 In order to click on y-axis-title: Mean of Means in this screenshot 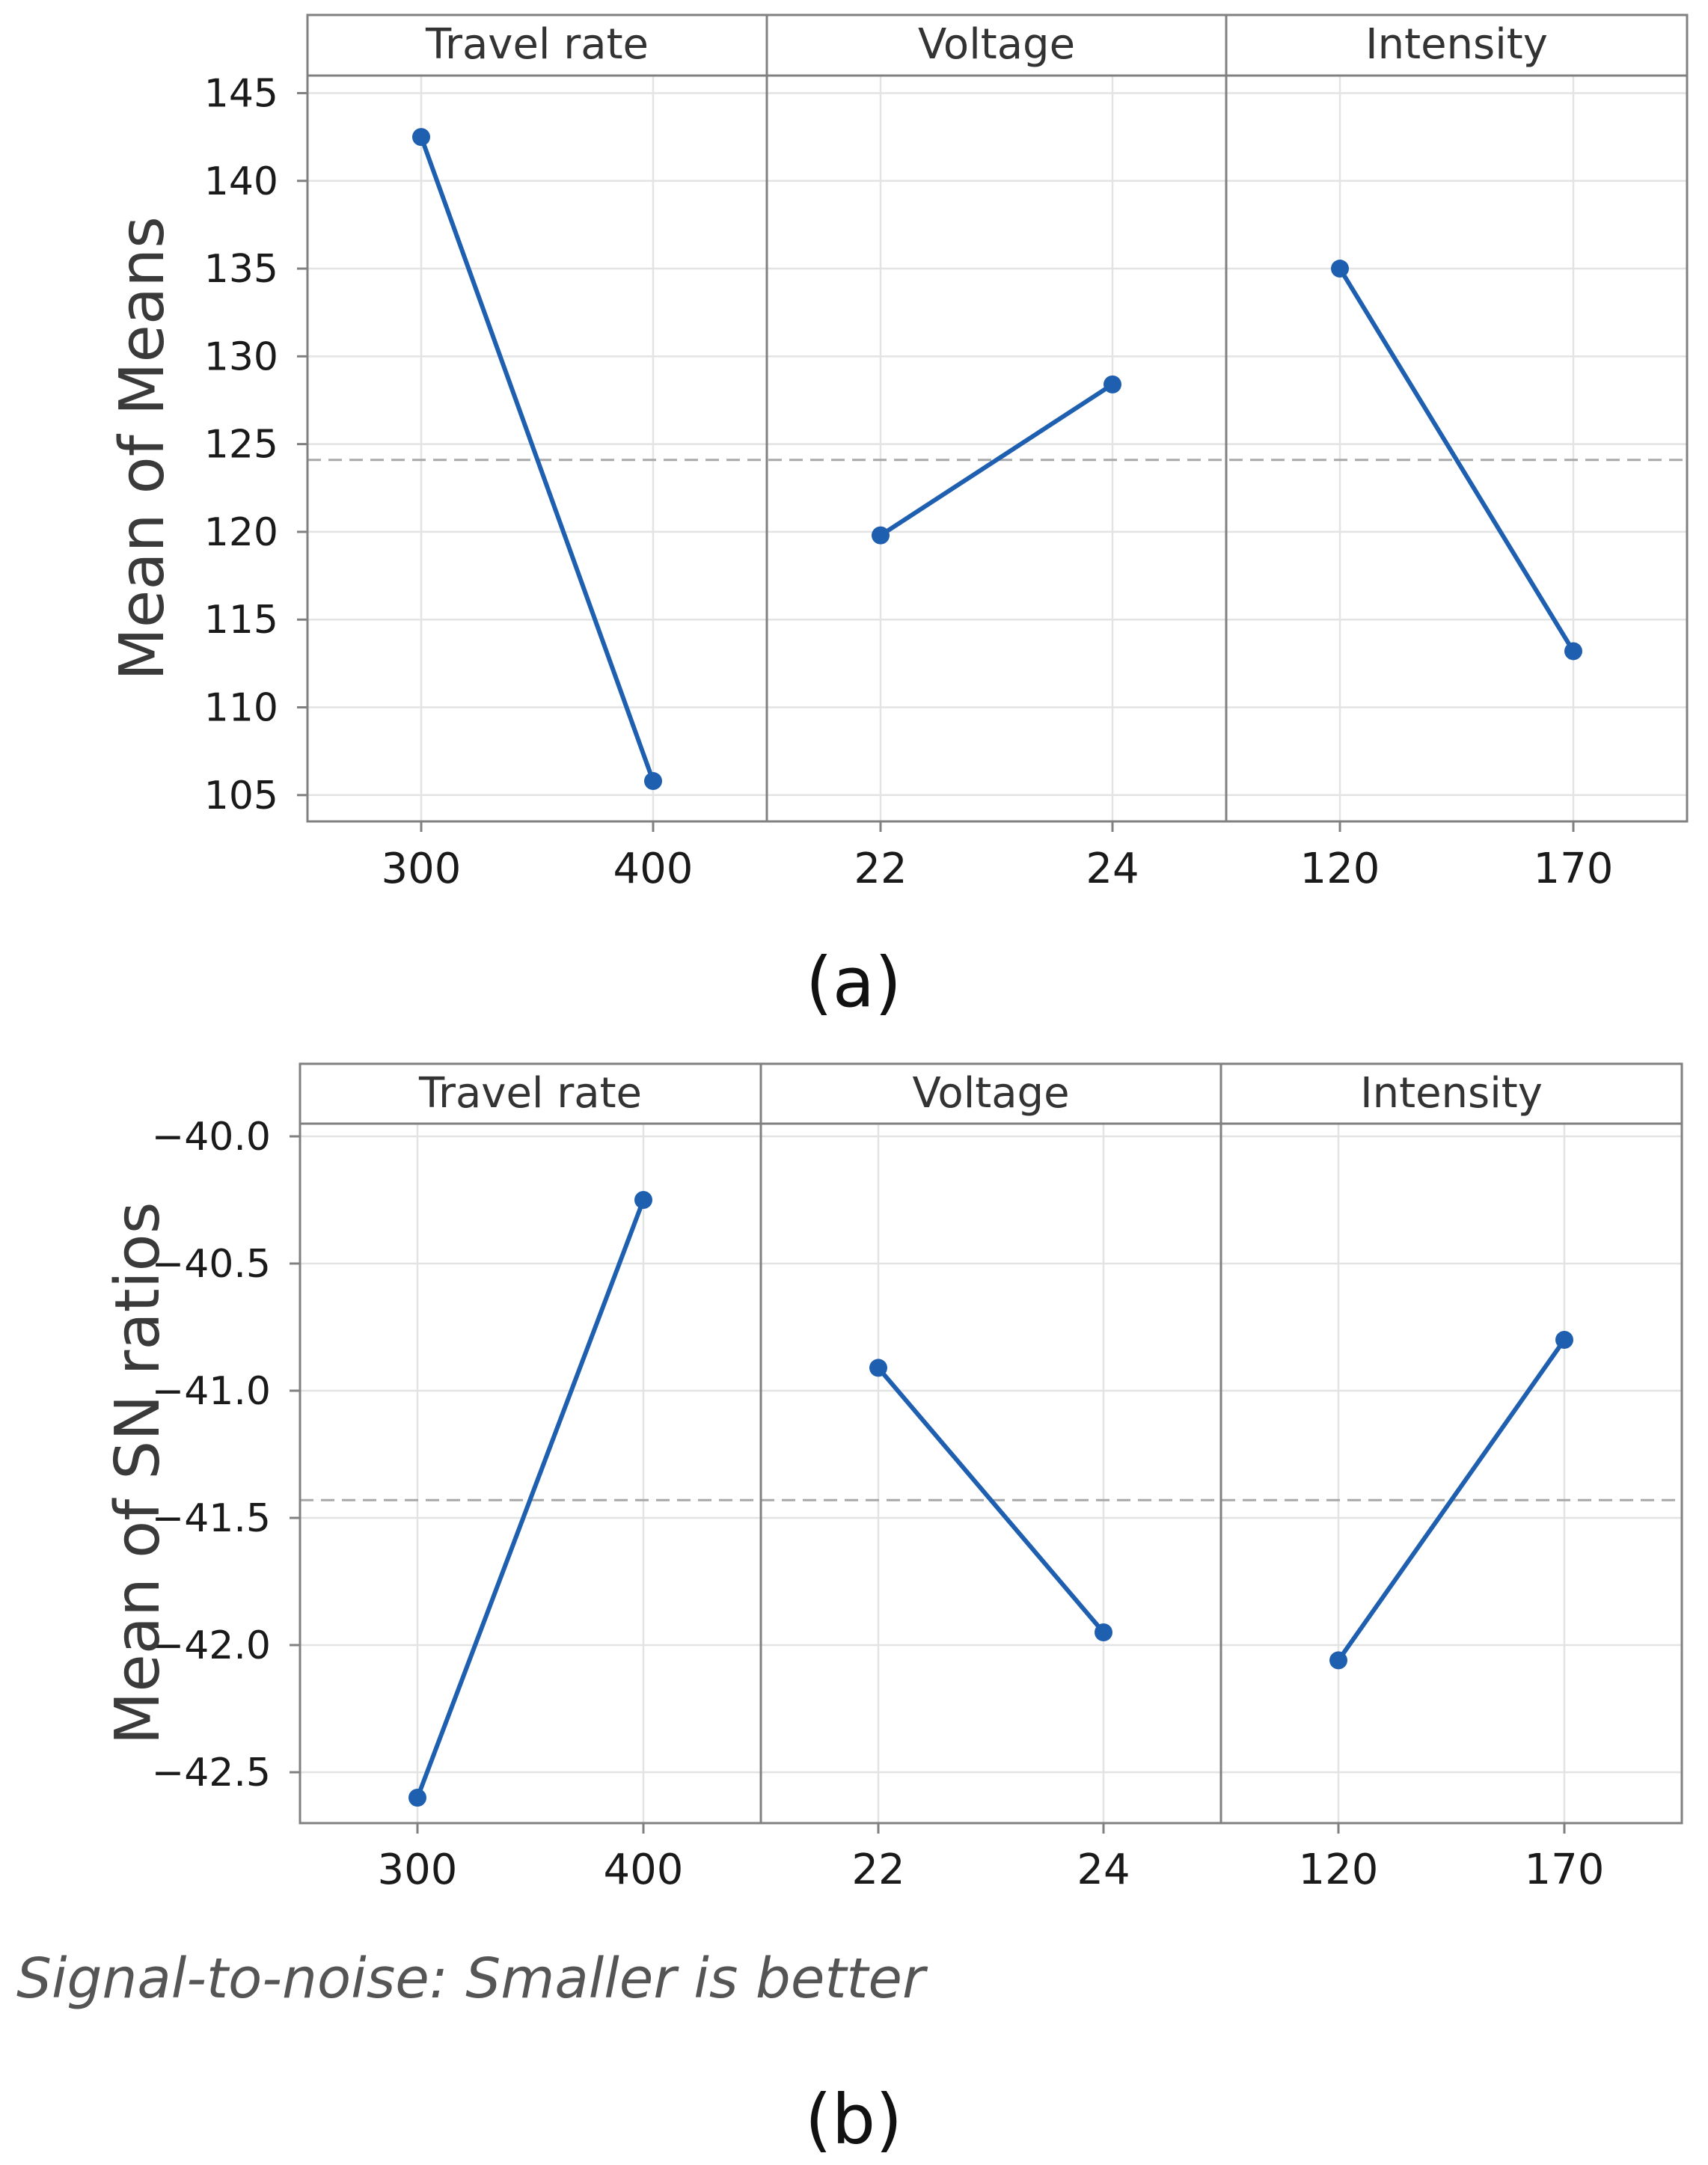, I will do `click(142, 448)`.